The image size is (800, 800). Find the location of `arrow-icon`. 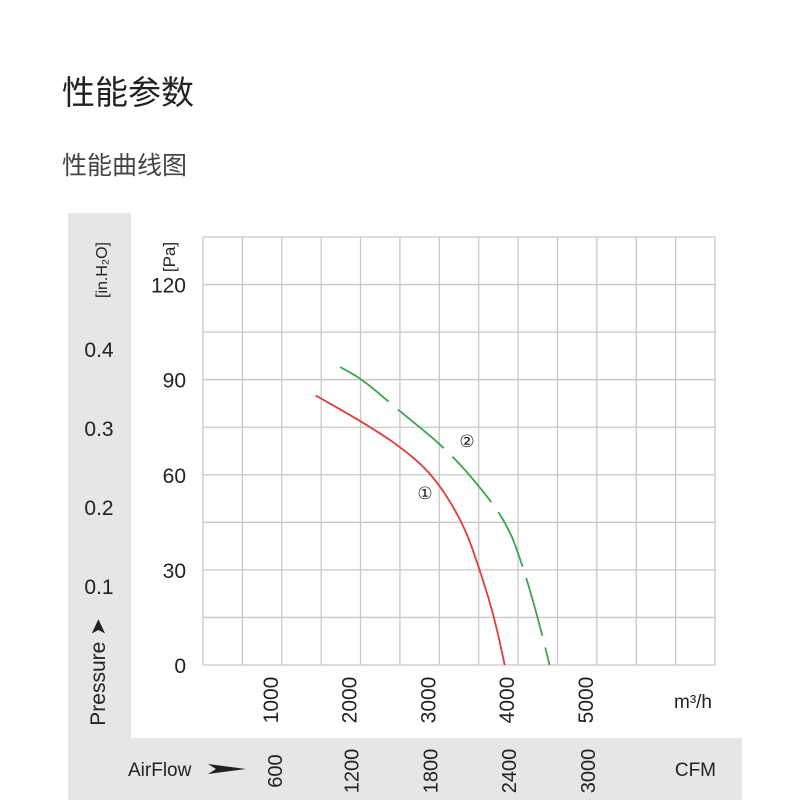

arrow-icon is located at coordinates (227, 769).